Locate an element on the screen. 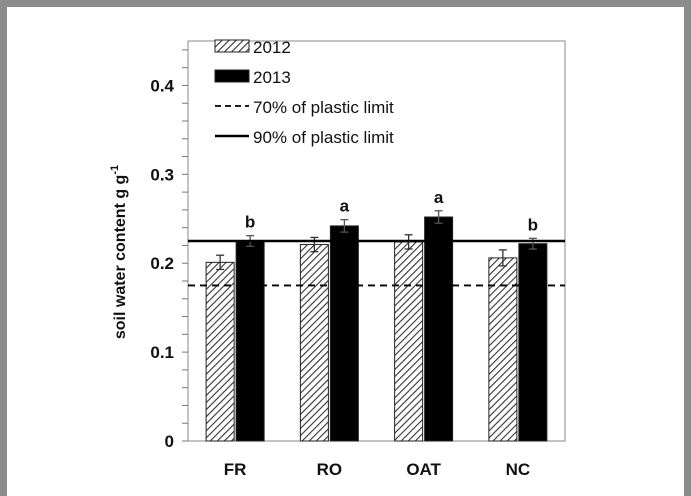 This screenshot has height=496, width=691. legend-label: 90% of plastic limit is located at coordinates (323, 137).